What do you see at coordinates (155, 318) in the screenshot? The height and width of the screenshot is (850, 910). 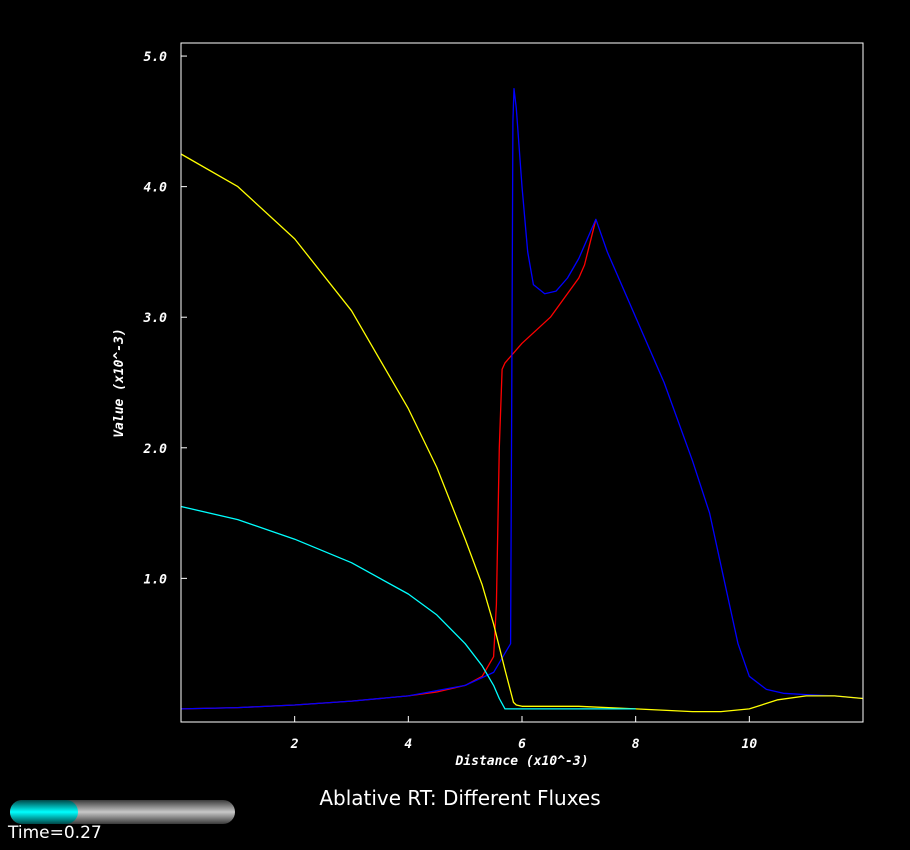 I see `y-tick-label: 3.0` at bounding box center [155, 318].